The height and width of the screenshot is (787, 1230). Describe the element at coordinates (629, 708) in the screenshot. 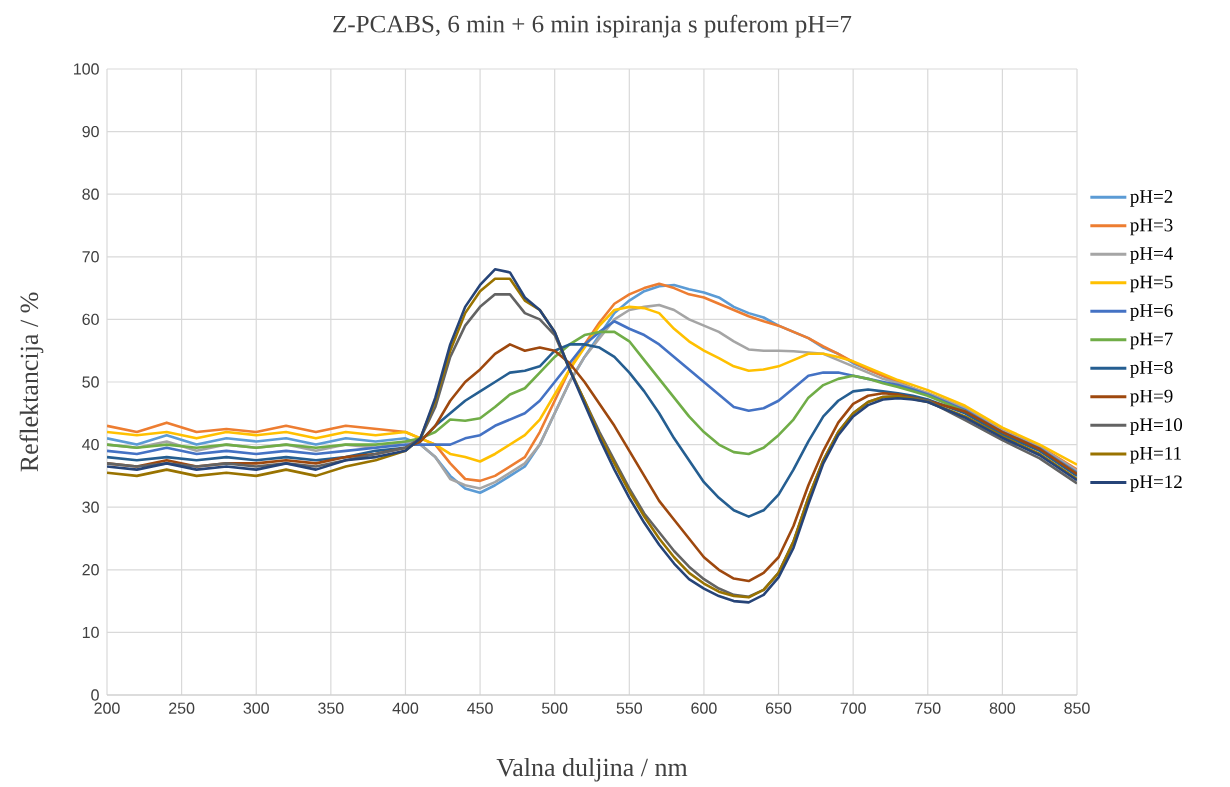

I see `x-tick-label: 550` at that location.